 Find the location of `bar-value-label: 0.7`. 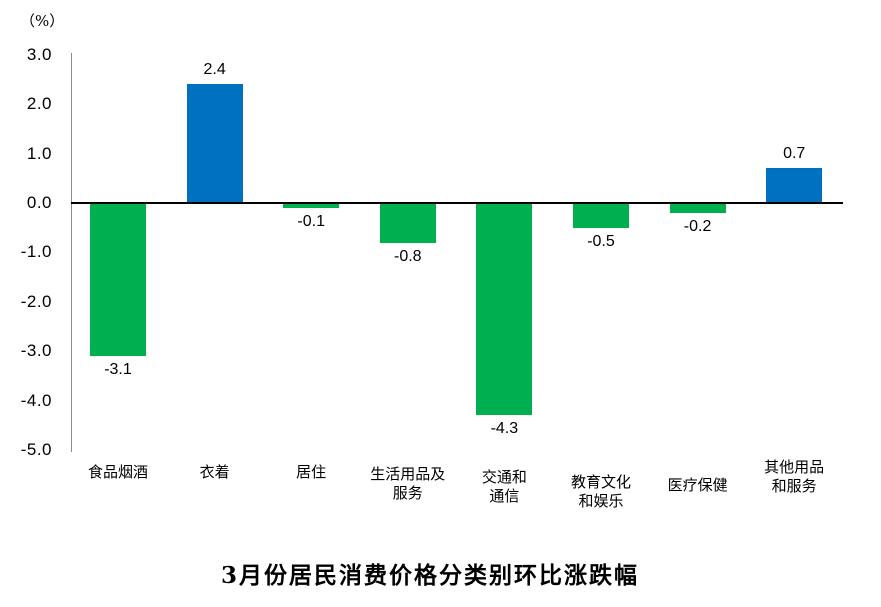

bar-value-label: 0.7 is located at coordinates (794, 154).